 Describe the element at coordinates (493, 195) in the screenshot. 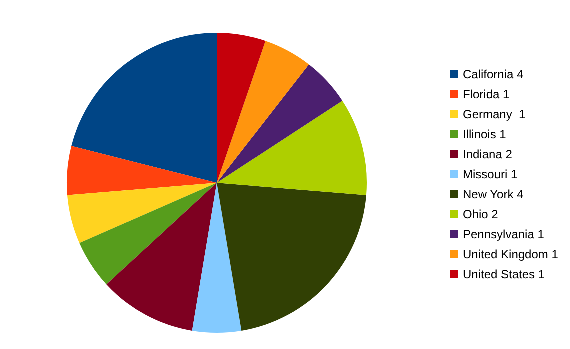

I see `legend-label: New York 4` at that location.